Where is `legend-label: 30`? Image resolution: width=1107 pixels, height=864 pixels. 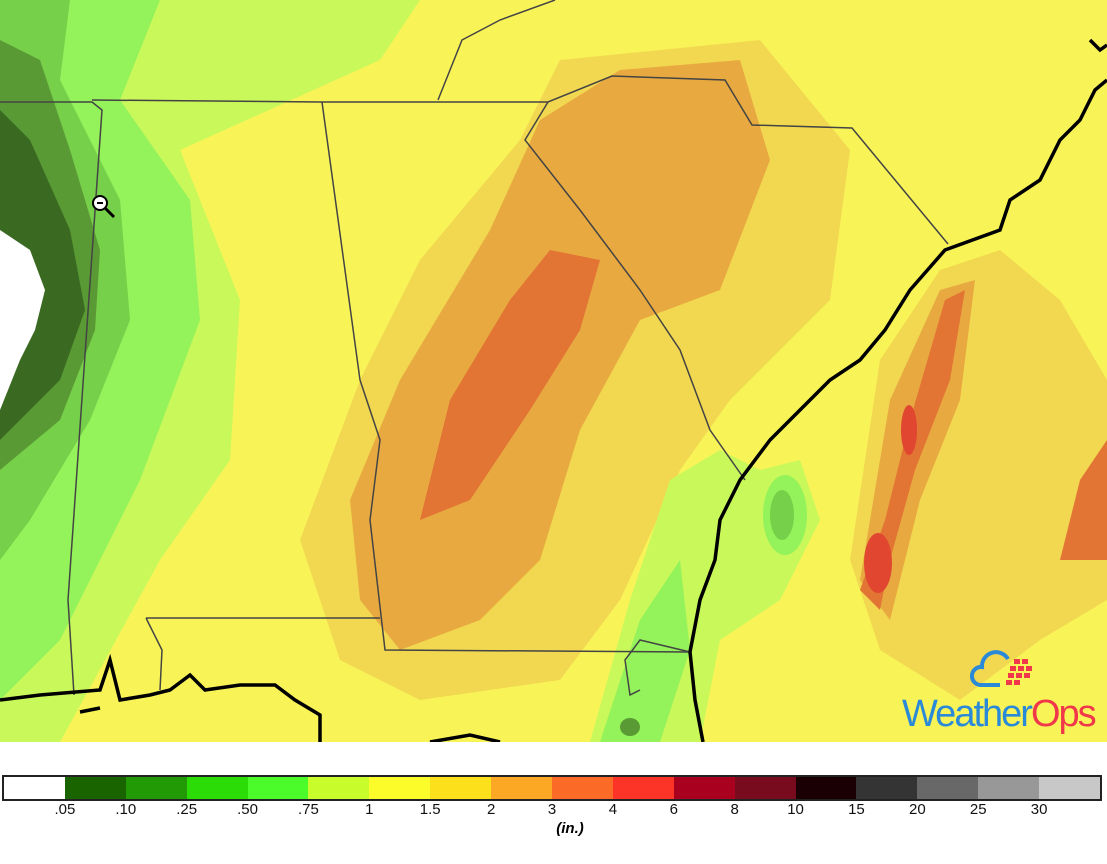 legend-label: 30 is located at coordinates (1039, 809).